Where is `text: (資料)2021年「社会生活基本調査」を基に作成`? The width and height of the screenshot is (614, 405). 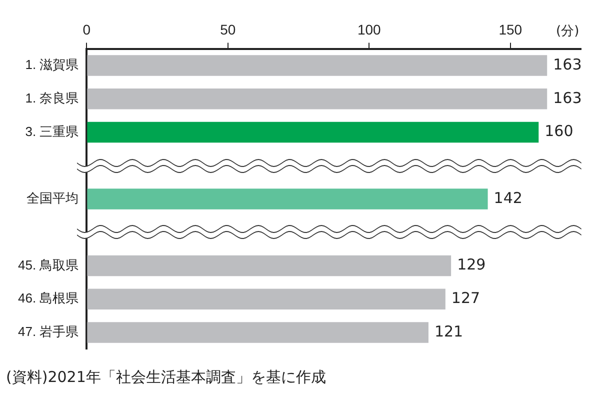
text: (資料)2021年「社会生活基本調査」を基に作成 is located at coordinates (166, 377).